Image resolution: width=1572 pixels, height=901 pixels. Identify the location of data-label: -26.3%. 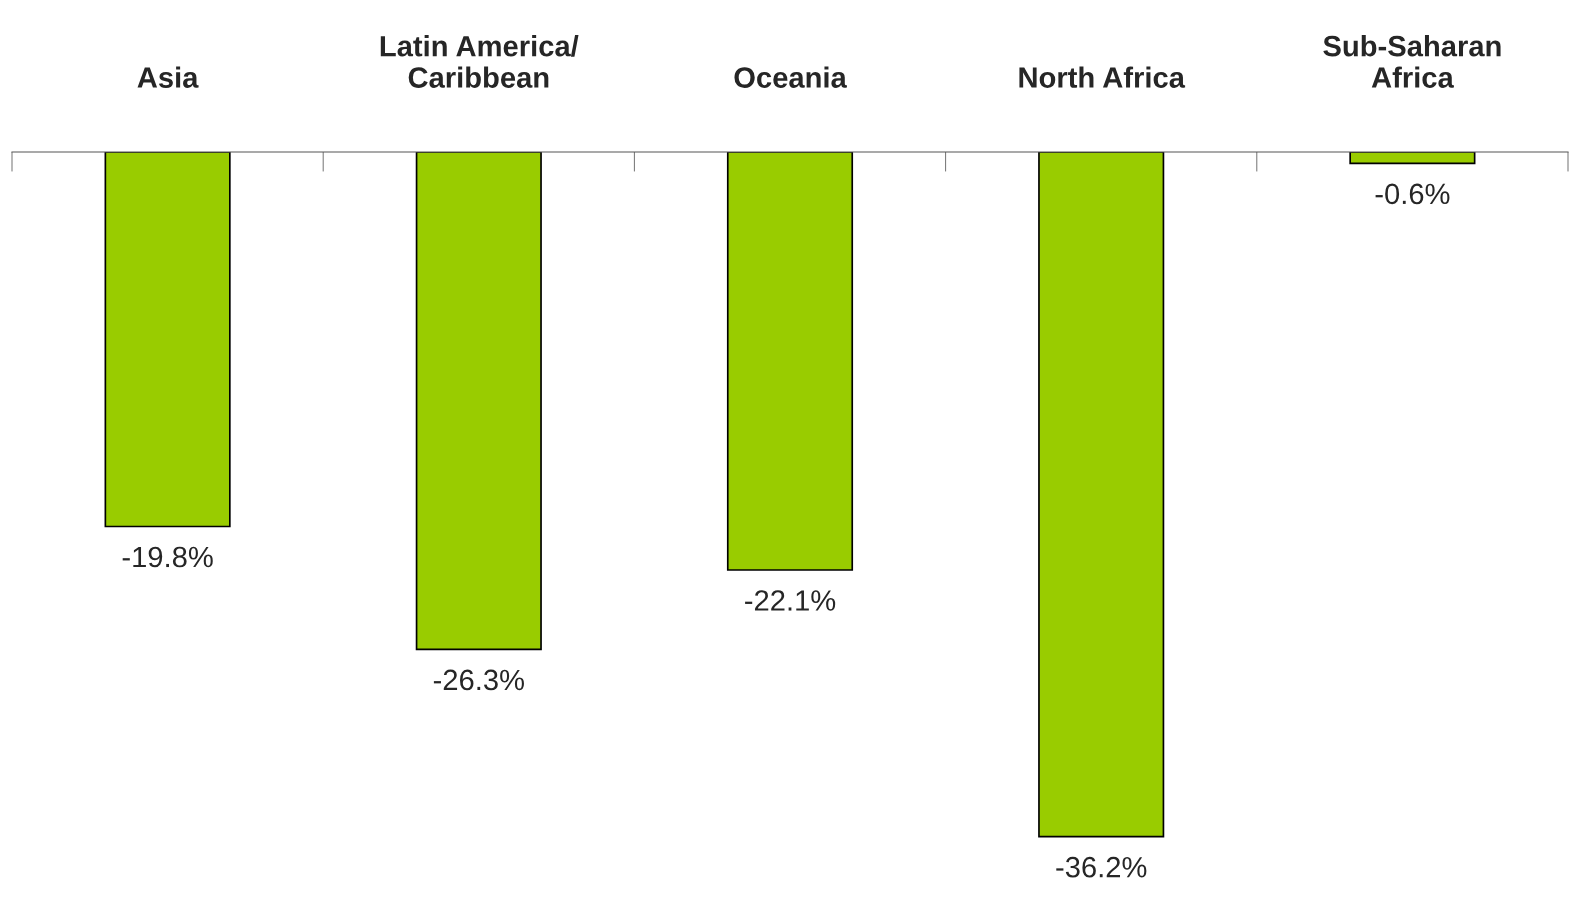
(478, 680).